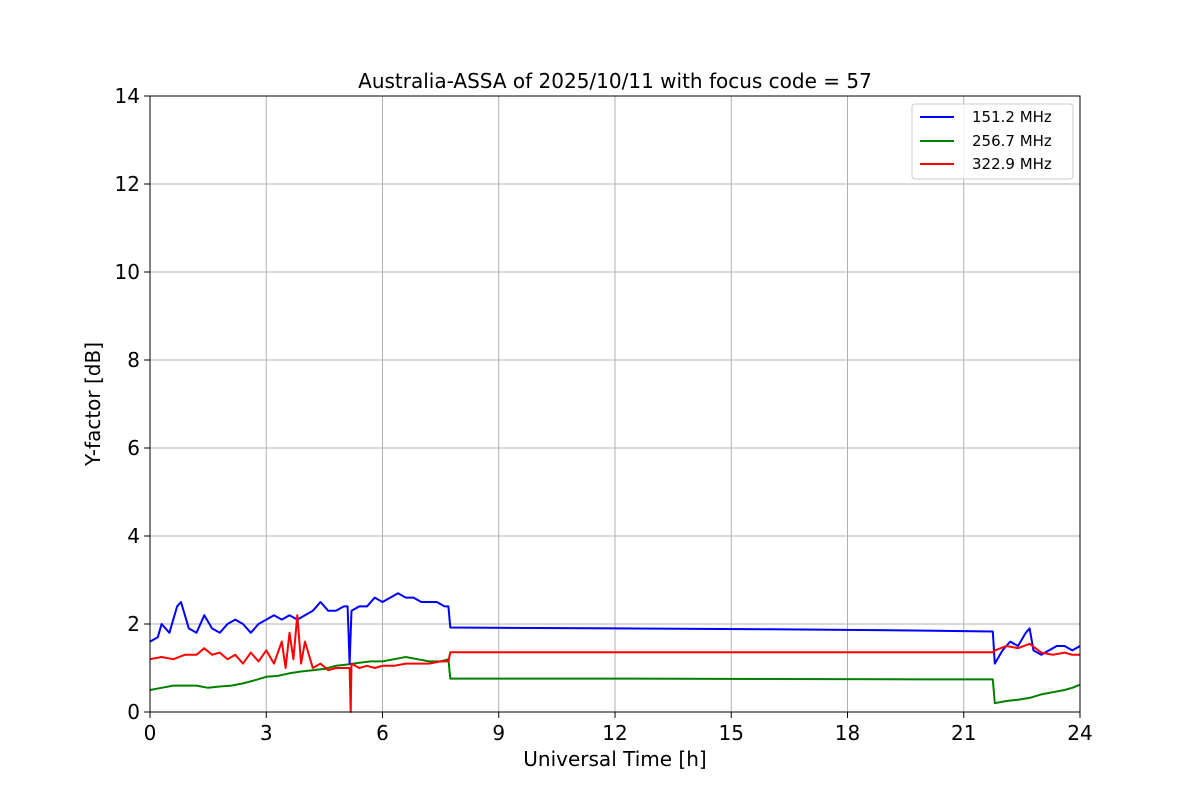 The height and width of the screenshot is (800, 1200). What do you see at coordinates (382, 733) in the screenshot?
I see `x-tick-label: 6` at bounding box center [382, 733].